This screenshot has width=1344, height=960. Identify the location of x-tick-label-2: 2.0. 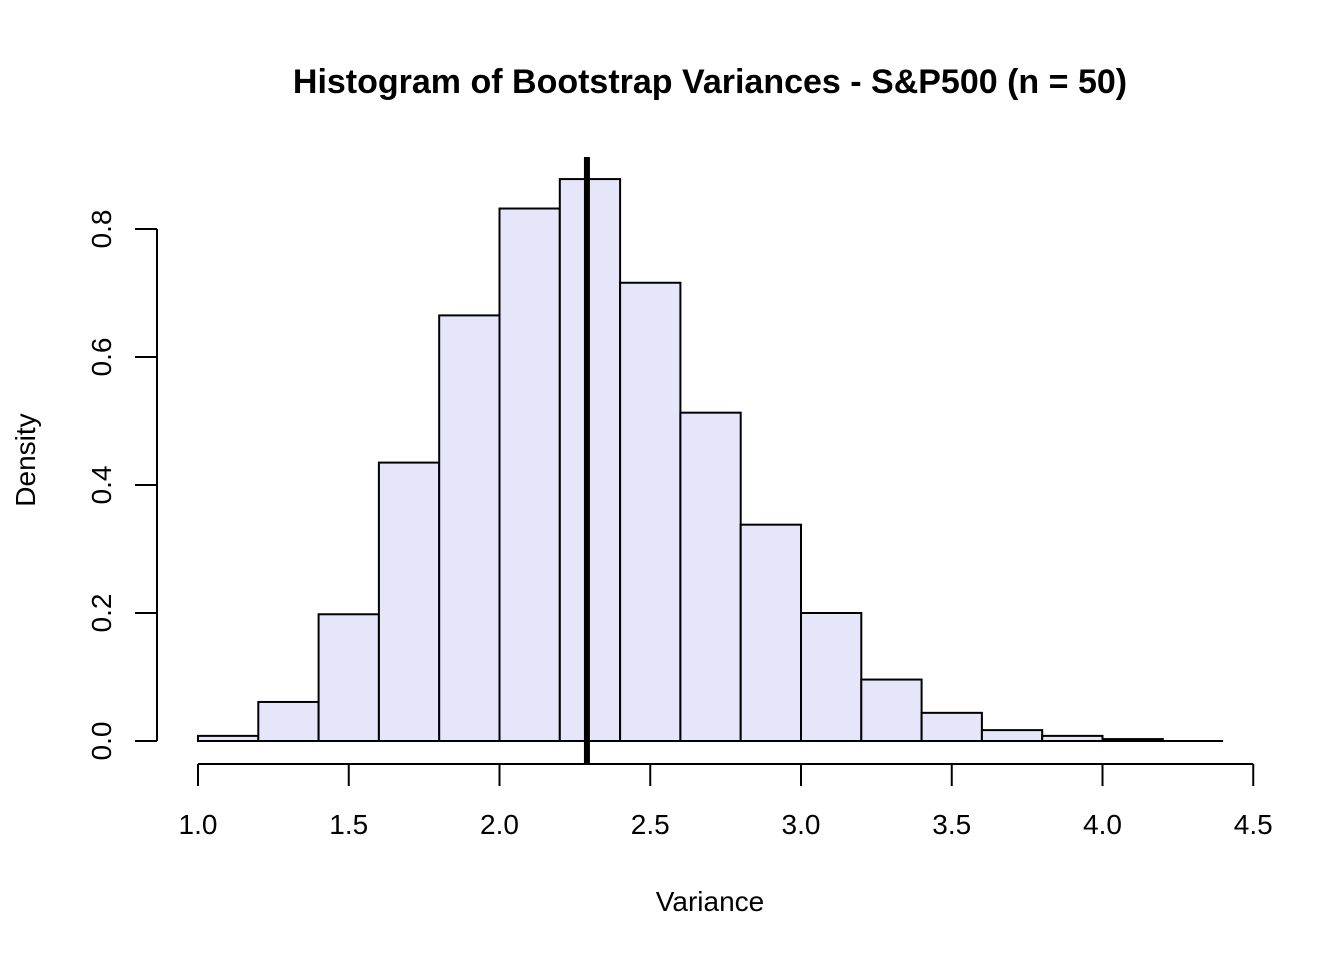
(499, 824).